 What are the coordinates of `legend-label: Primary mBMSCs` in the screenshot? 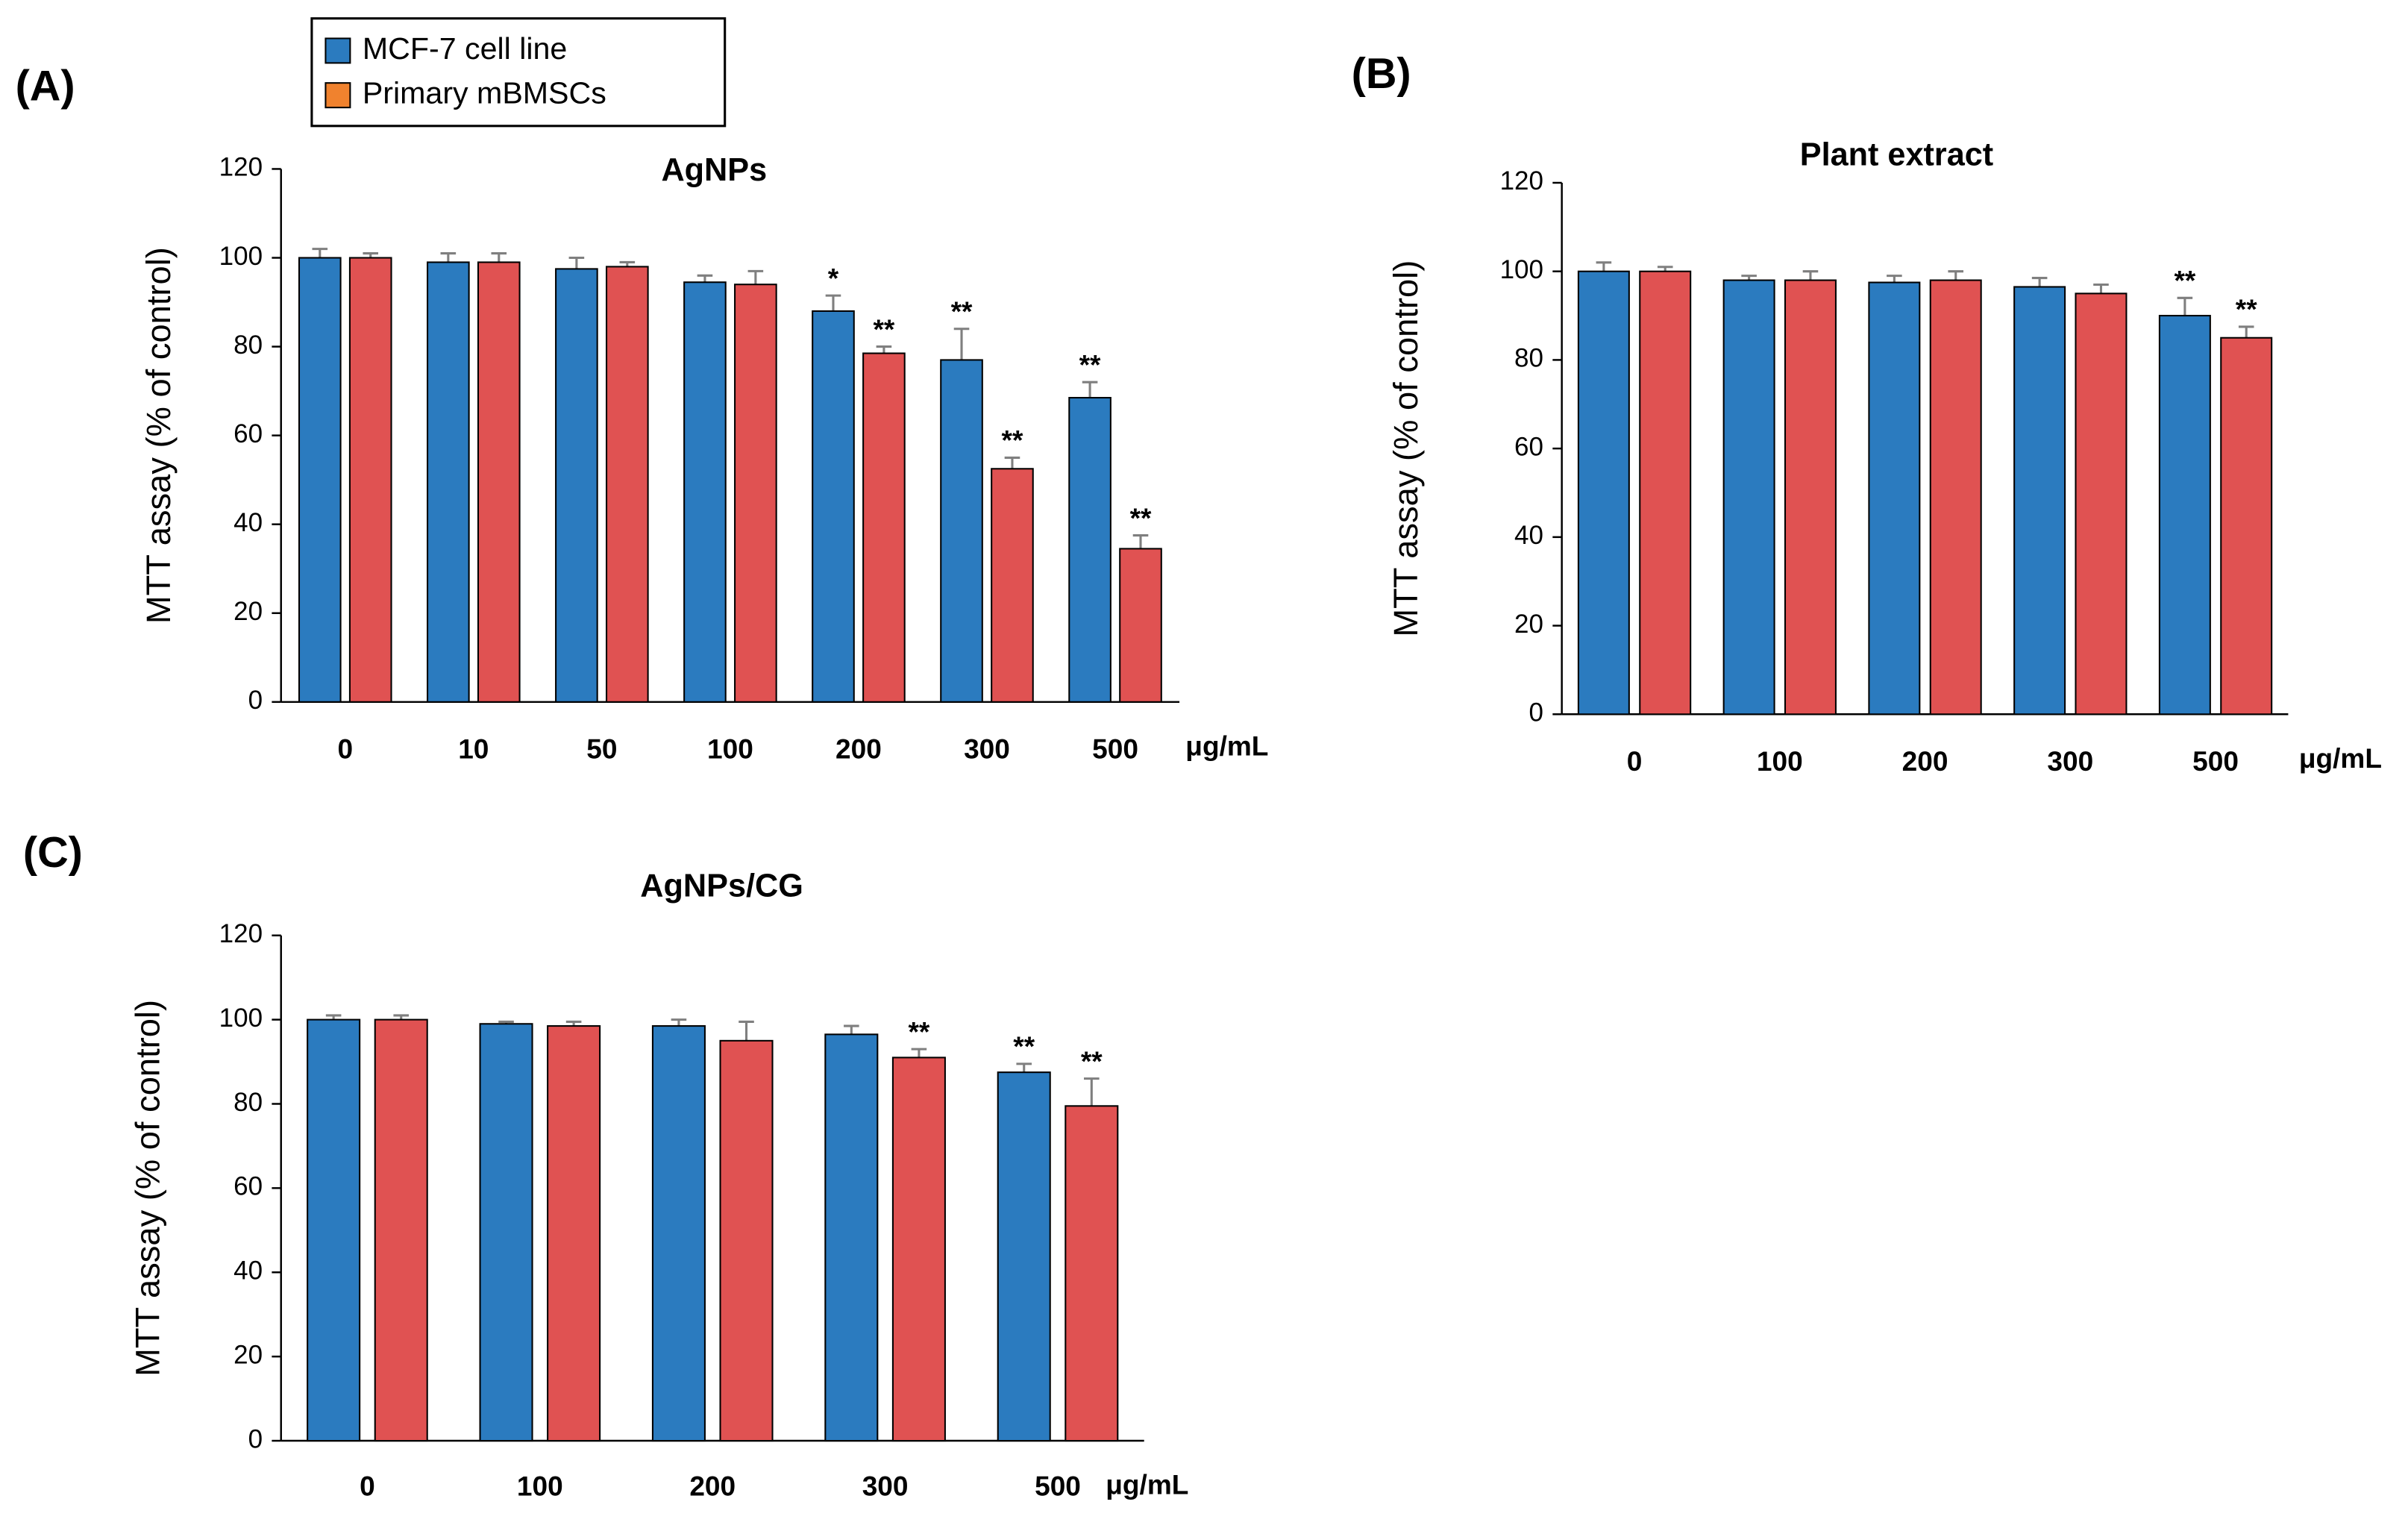 It's located at (485, 93).